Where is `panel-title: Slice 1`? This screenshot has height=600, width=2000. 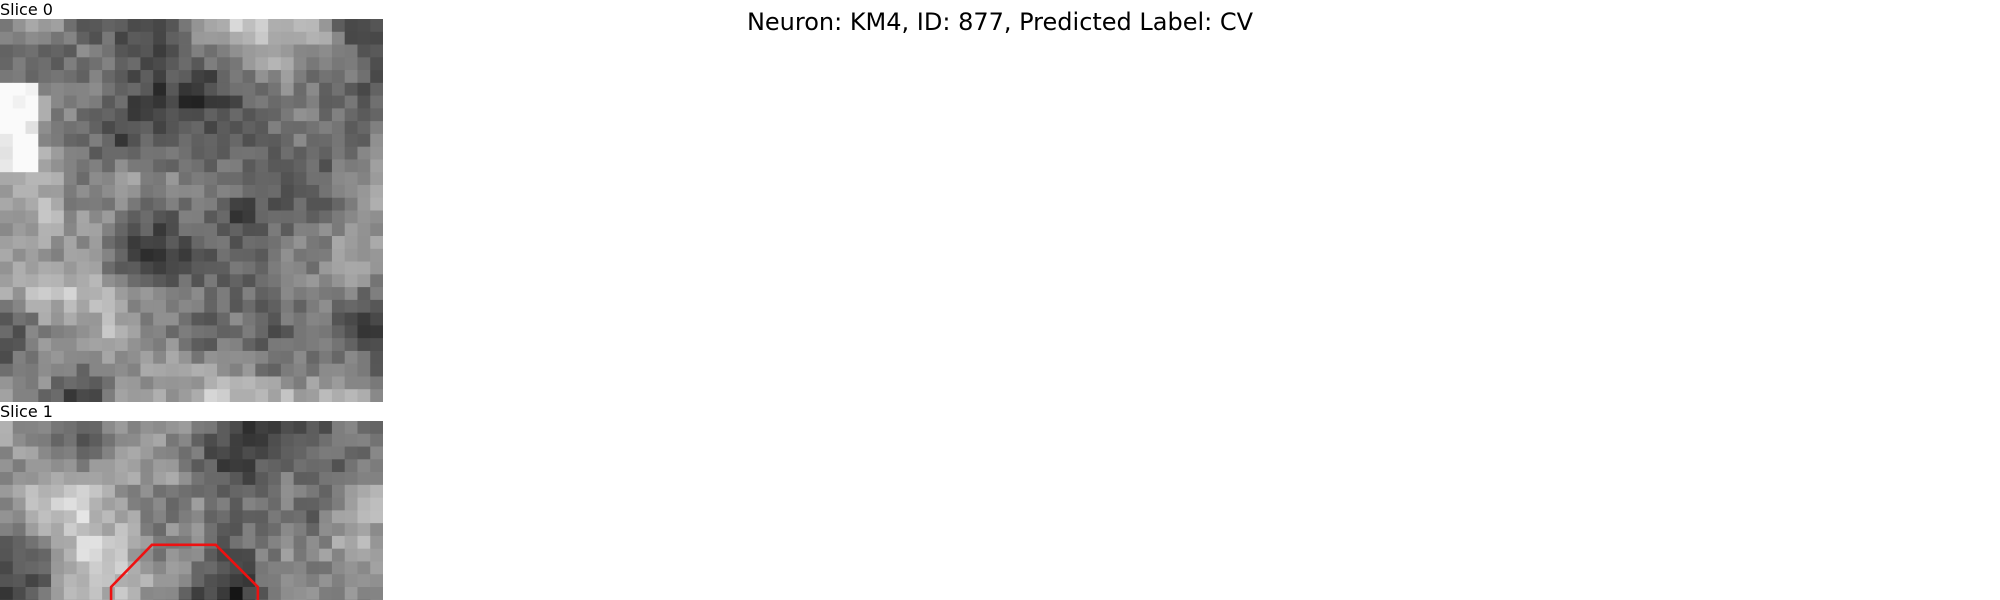 panel-title: Slice 1 is located at coordinates (26, 411).